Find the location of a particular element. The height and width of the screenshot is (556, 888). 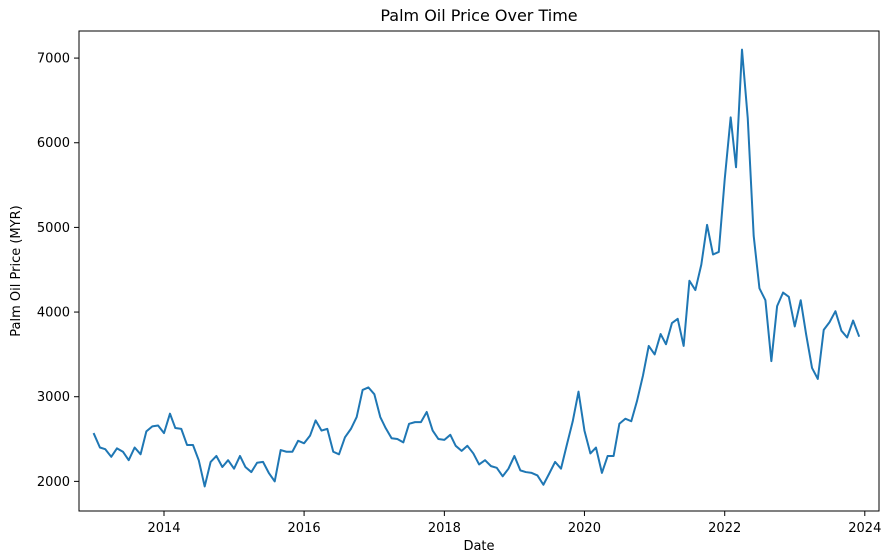

y-tick-label: 4000 is located at coordinates (53, 313).